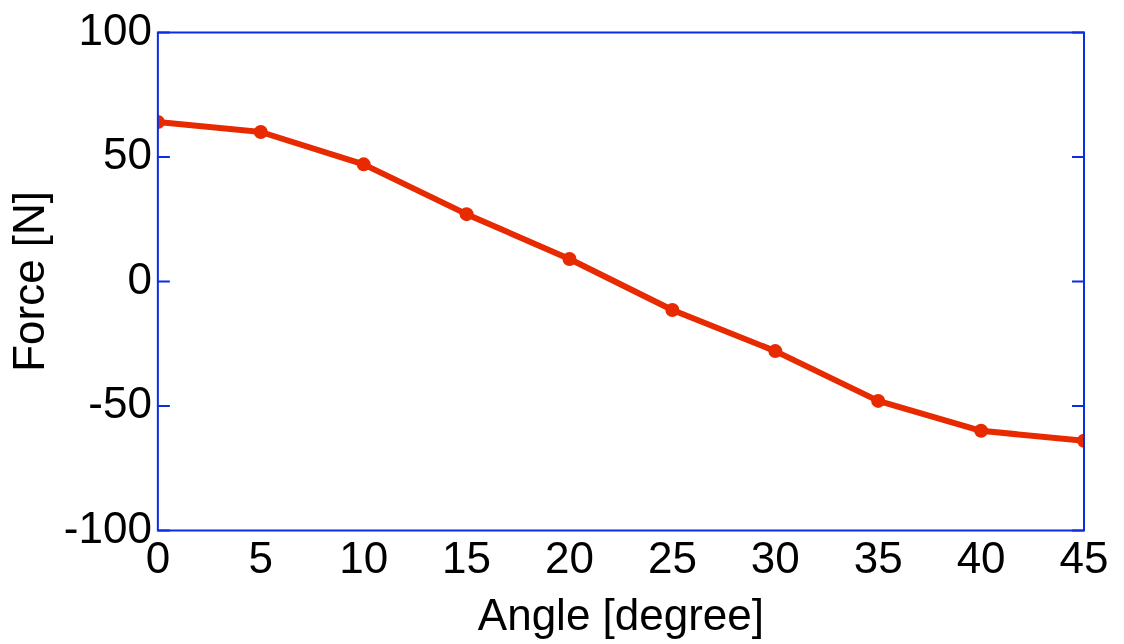 The height and width of the screenshot is (644, 1124). What do you see at coordinates (878, 557) in the screenshot?
I see `x-tick-label: 35` at bounding box center [878, 557].